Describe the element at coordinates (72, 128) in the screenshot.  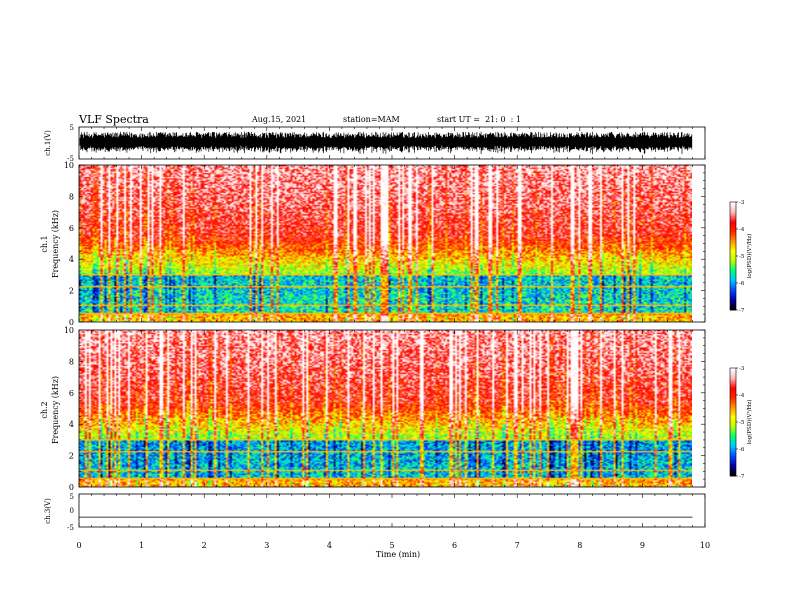
I see `ch1-ytick-max: 5` at that location.